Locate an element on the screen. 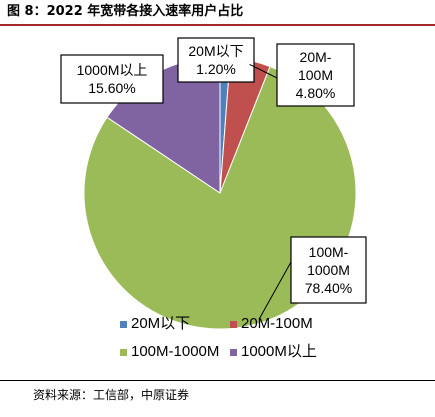 The width and height of the screenshot is (435, 417). legend-label: 20M以下 is located at coordinates (160, 323).